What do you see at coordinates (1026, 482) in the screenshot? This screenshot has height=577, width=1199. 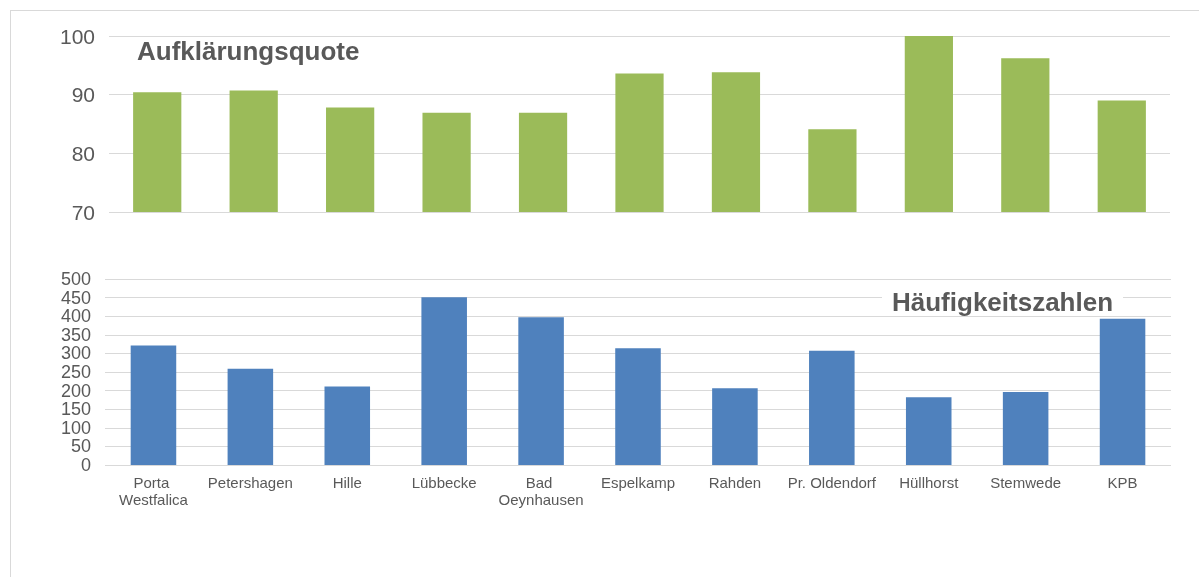 I see `x-tick-label: Stemwede` at bounding box center [1026, 482].